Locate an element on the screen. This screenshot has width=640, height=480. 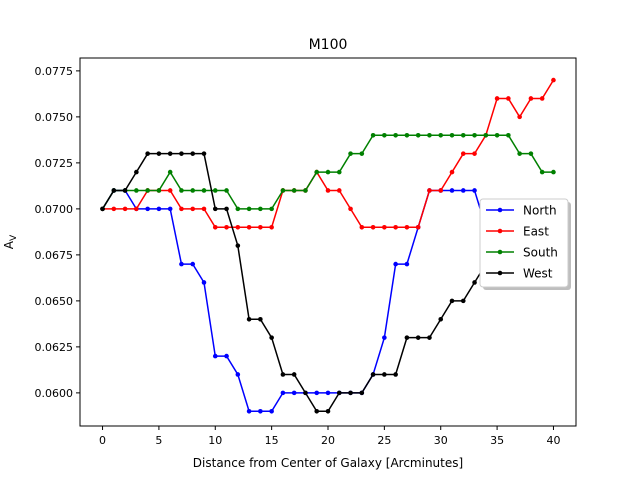
x-tick-label: 25 is located at coordinates (384, 440).